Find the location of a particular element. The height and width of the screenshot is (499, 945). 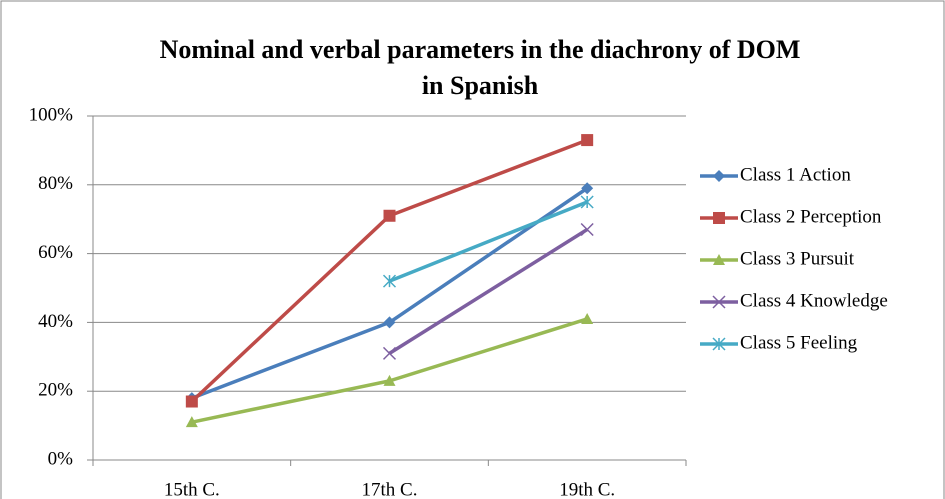

legend-label: Class 2 Perception is located at coordinates (811, 216).